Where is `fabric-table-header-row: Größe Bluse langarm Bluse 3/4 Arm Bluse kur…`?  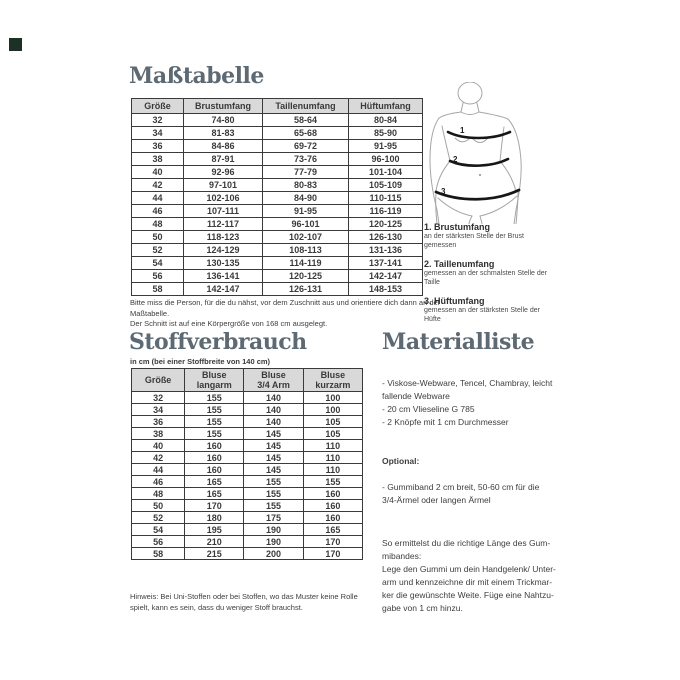
fabric-table-header-row: Größe Bluse langarm Bluse 3/4 Arm Bluse kur… is located at coordinates (247, 380).